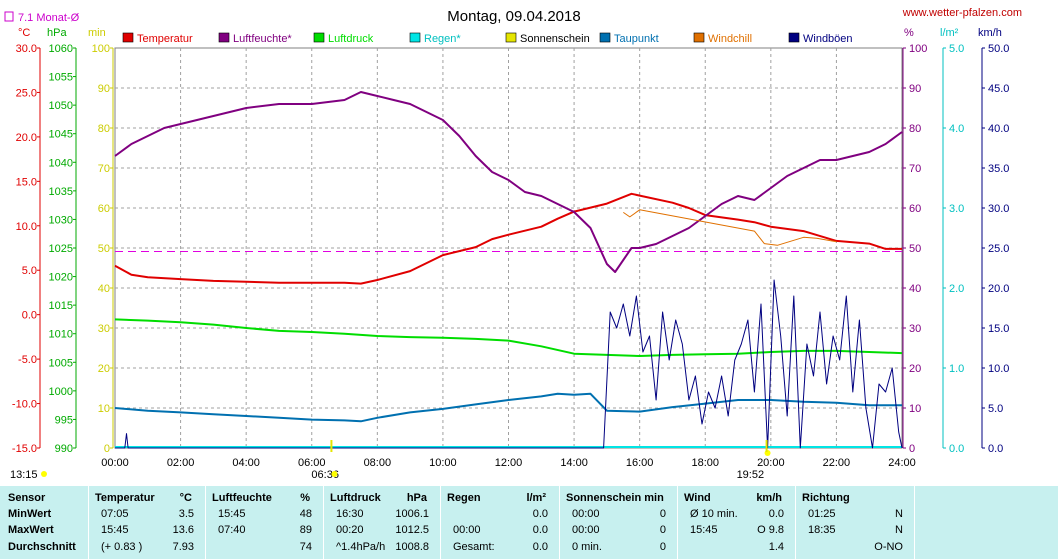 The width and height of the screenshot is (1058, 559). Describe the element at coordinates (334, 474) in the screenshot. I see `sunrise-icon` at that location.